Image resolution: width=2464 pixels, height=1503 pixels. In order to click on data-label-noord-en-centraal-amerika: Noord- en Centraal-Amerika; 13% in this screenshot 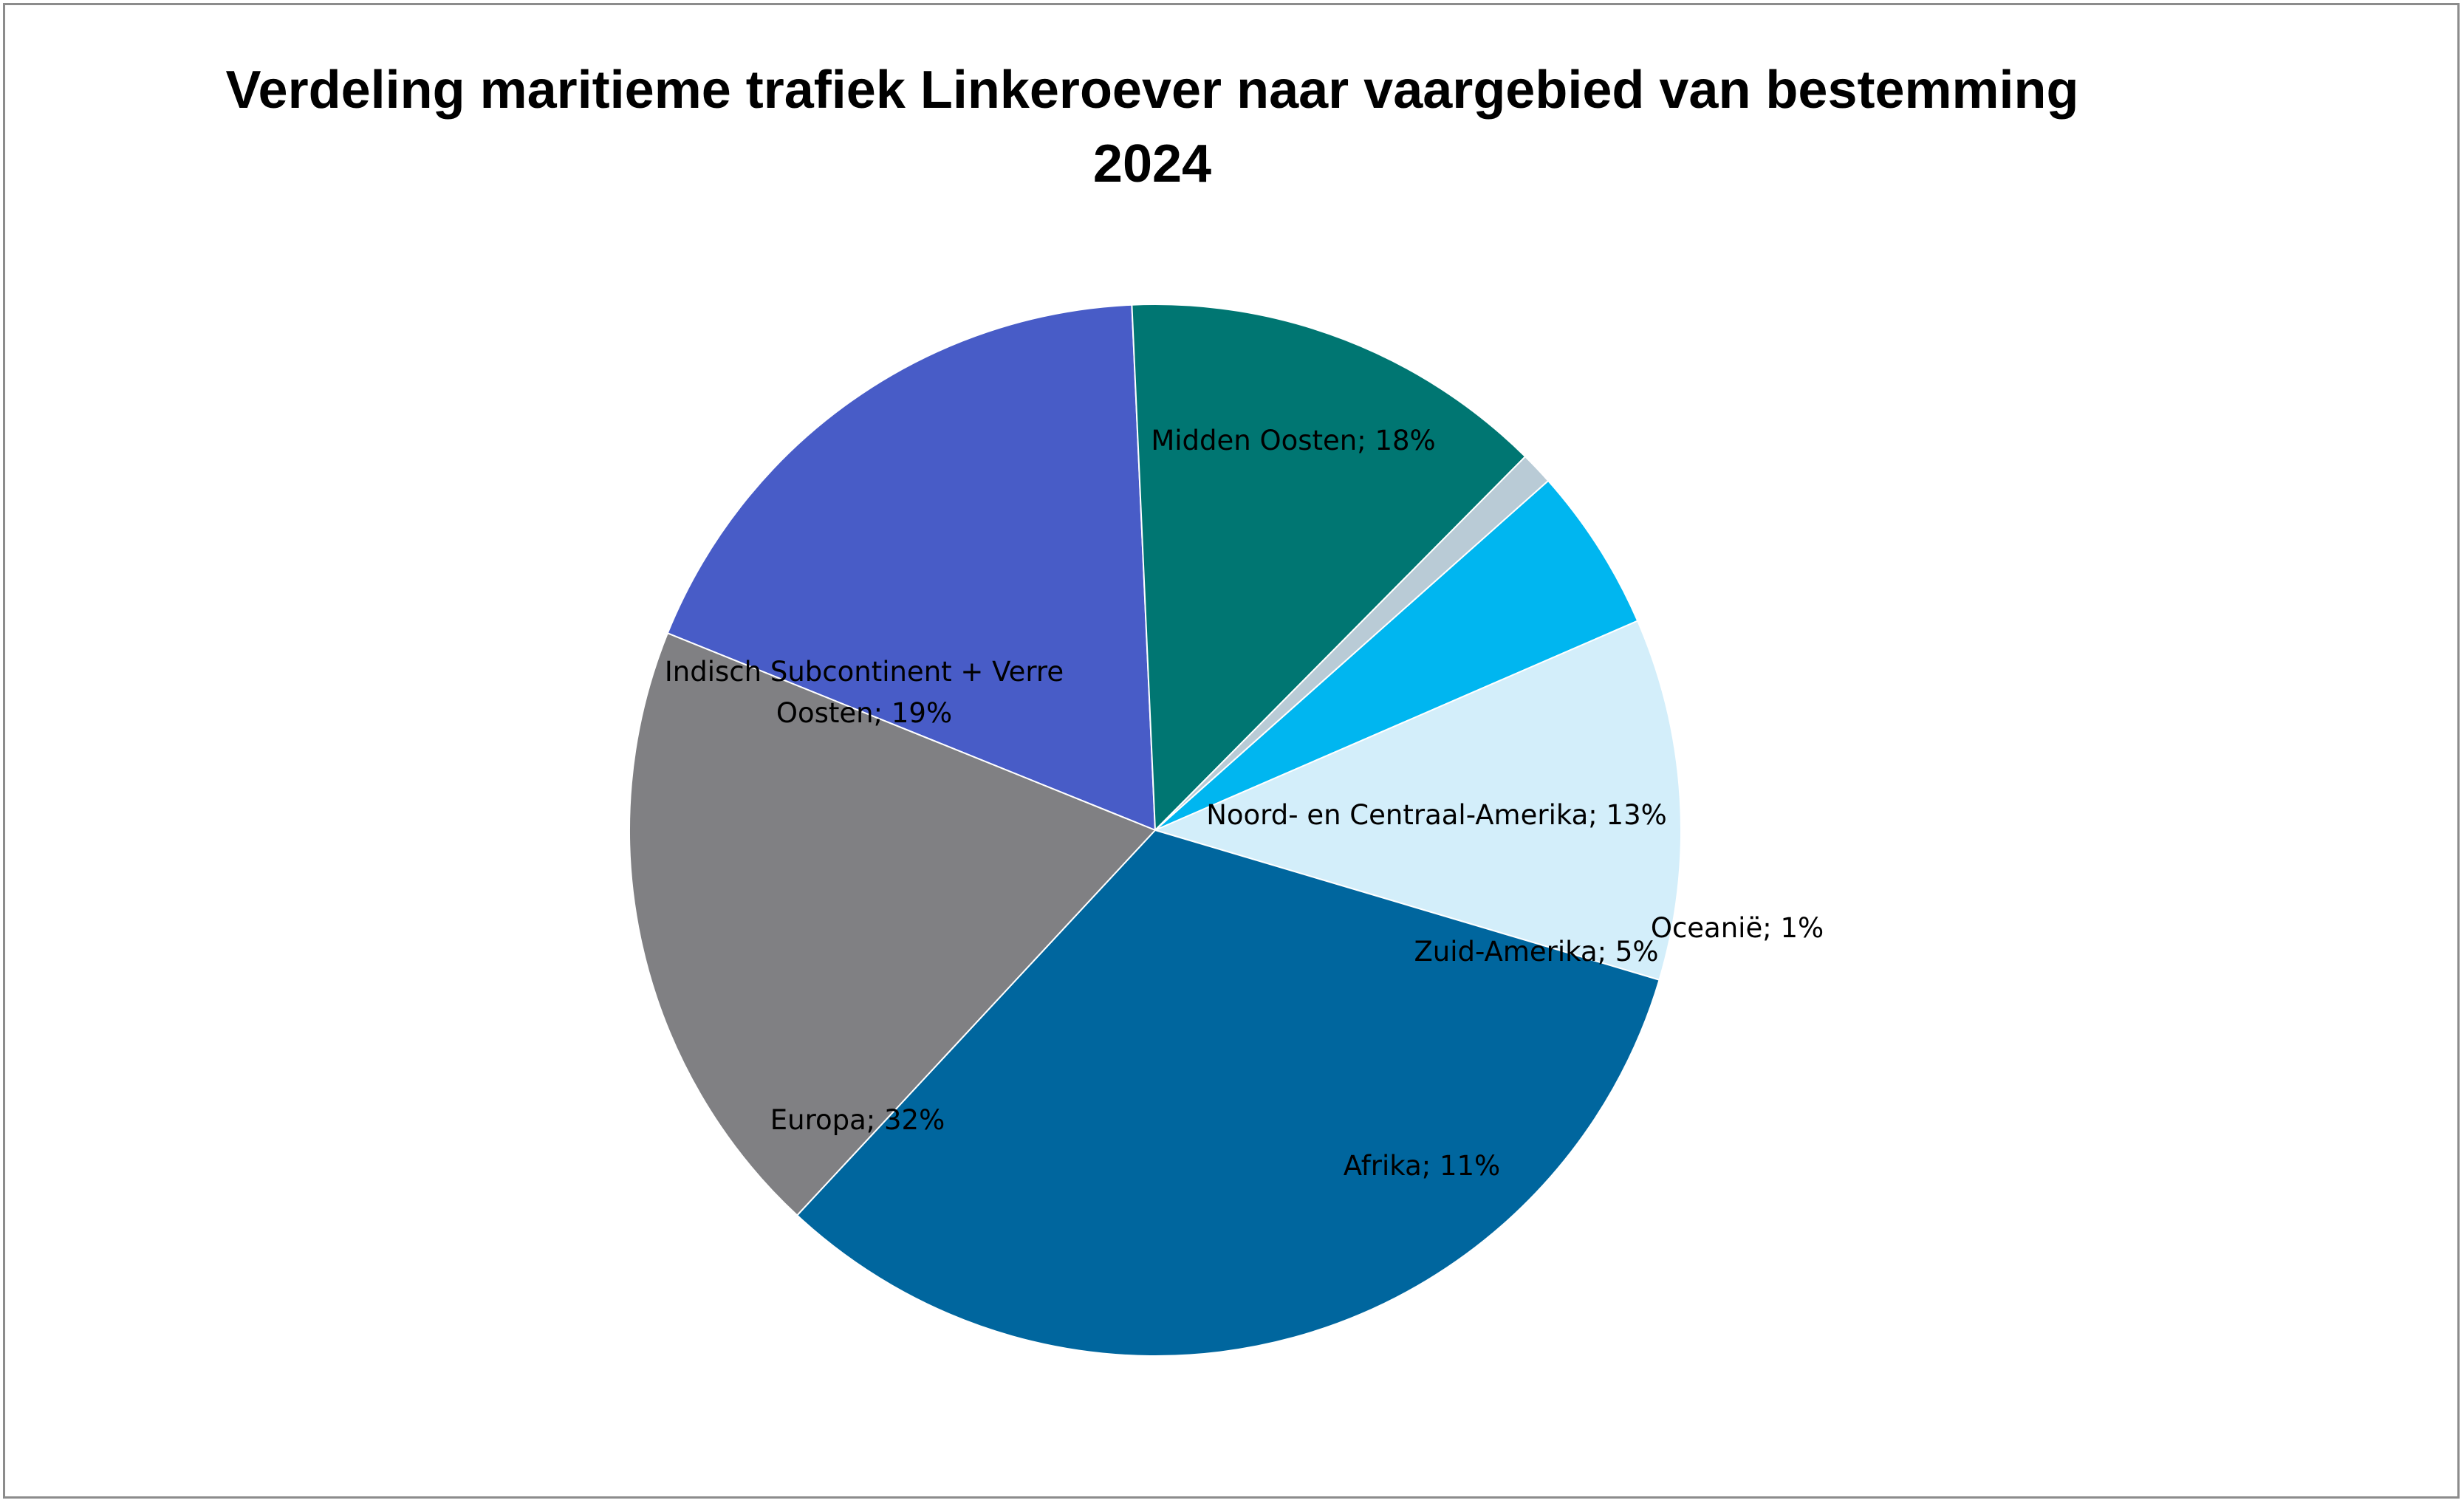, I will do `click(1436, 815)`.